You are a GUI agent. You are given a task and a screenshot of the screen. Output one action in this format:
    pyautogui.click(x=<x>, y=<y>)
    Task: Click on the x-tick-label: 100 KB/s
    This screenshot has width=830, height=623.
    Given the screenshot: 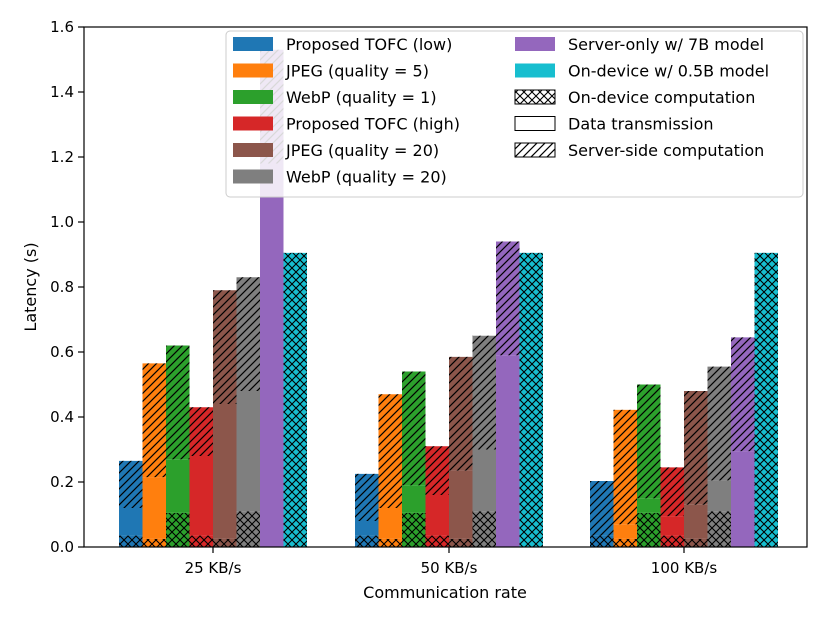 What is the action you would take?
    pyautogui.click(x=684, y=568)
    